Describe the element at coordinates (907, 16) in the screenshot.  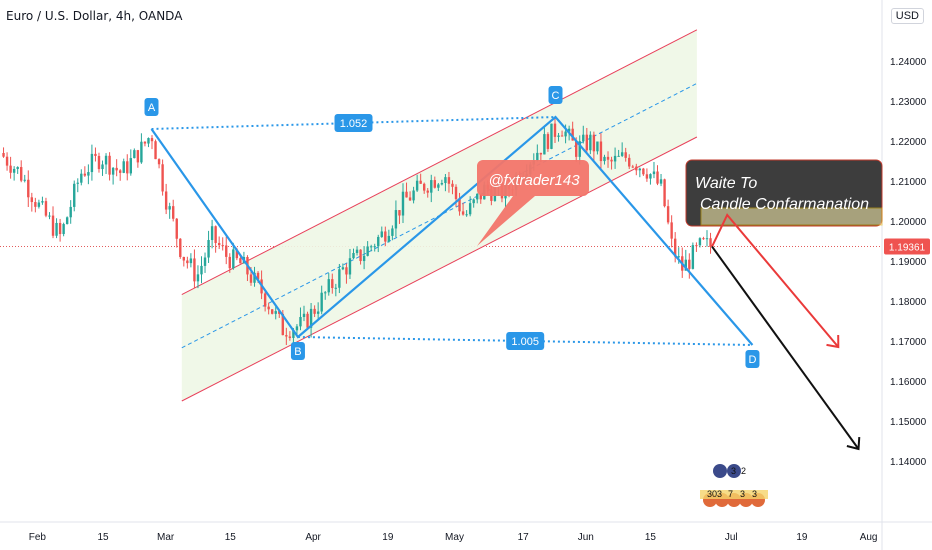
I see `currency-badge: USD` at that location.